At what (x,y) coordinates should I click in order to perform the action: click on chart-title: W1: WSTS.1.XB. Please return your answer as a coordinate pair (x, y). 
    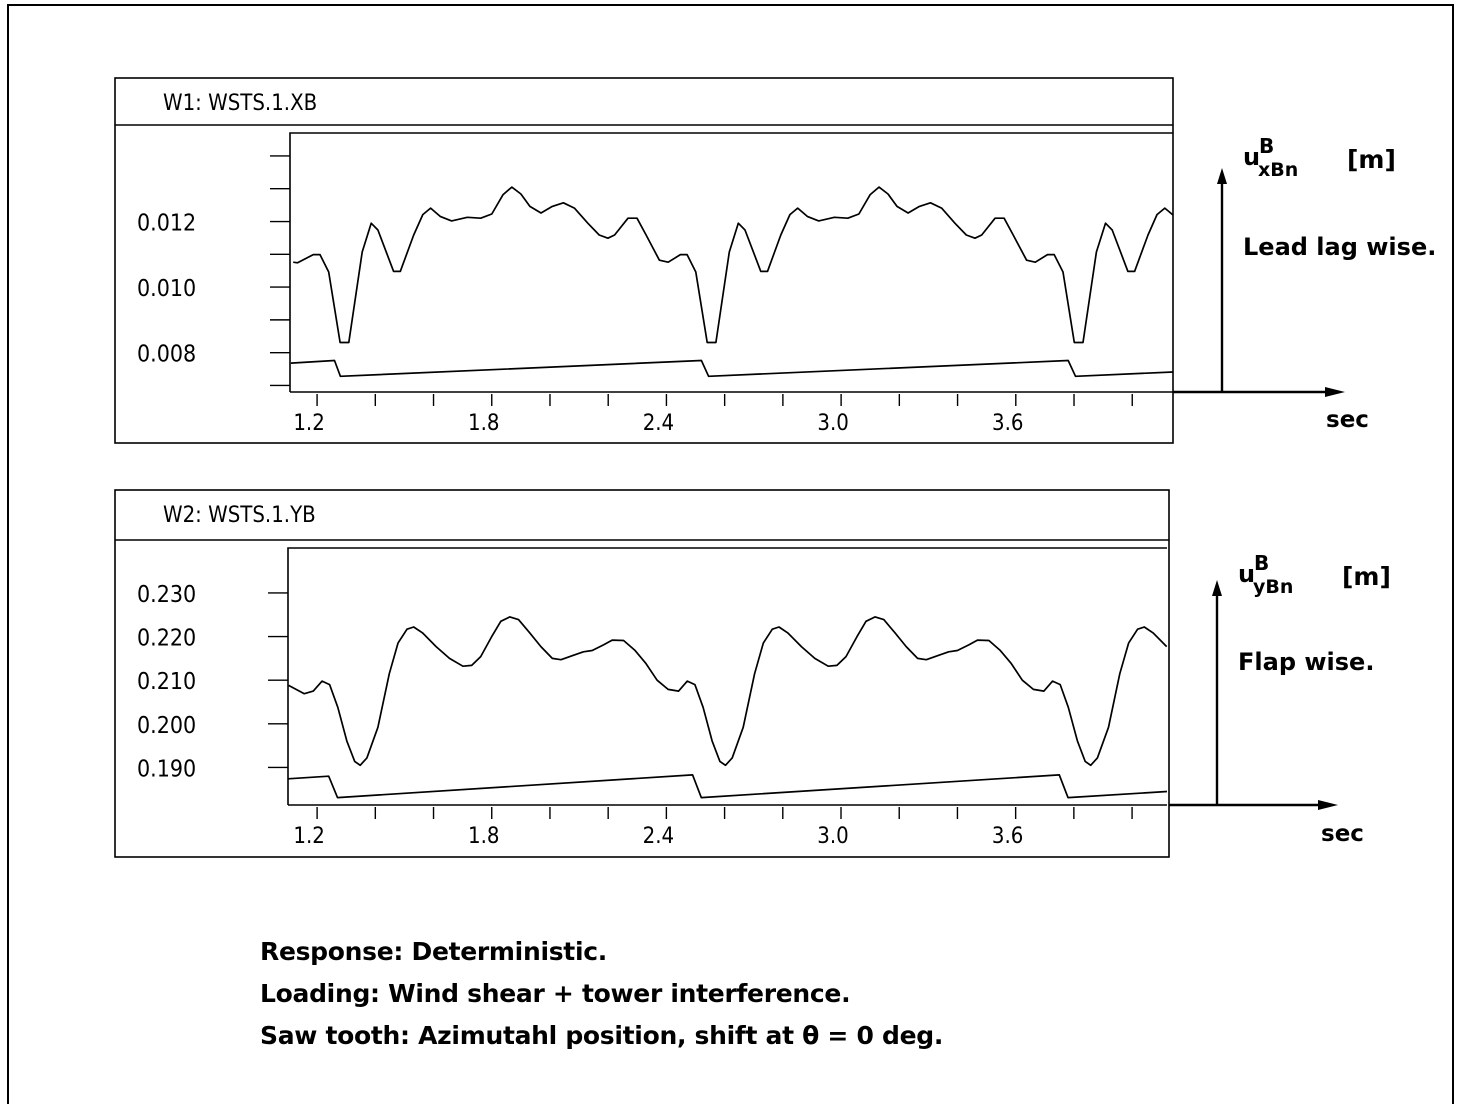
    Looking at the image, I should click on (240, 103).